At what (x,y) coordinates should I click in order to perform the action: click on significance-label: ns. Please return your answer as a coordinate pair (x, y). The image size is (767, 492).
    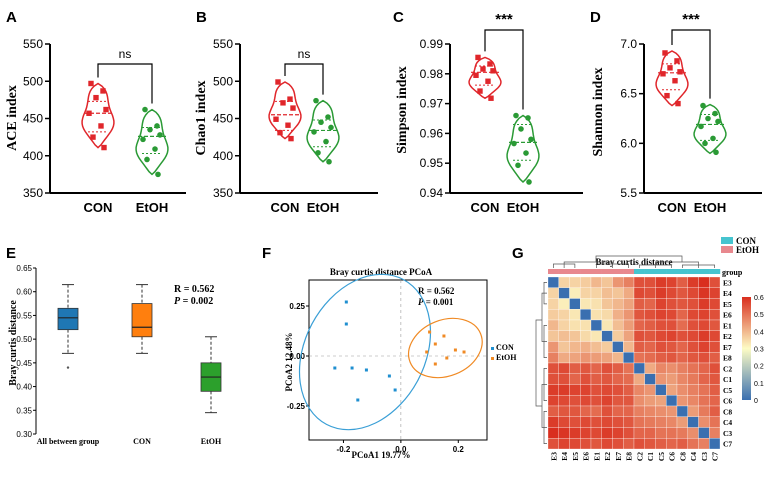
    Looking at the image, I should click on (304, 54).